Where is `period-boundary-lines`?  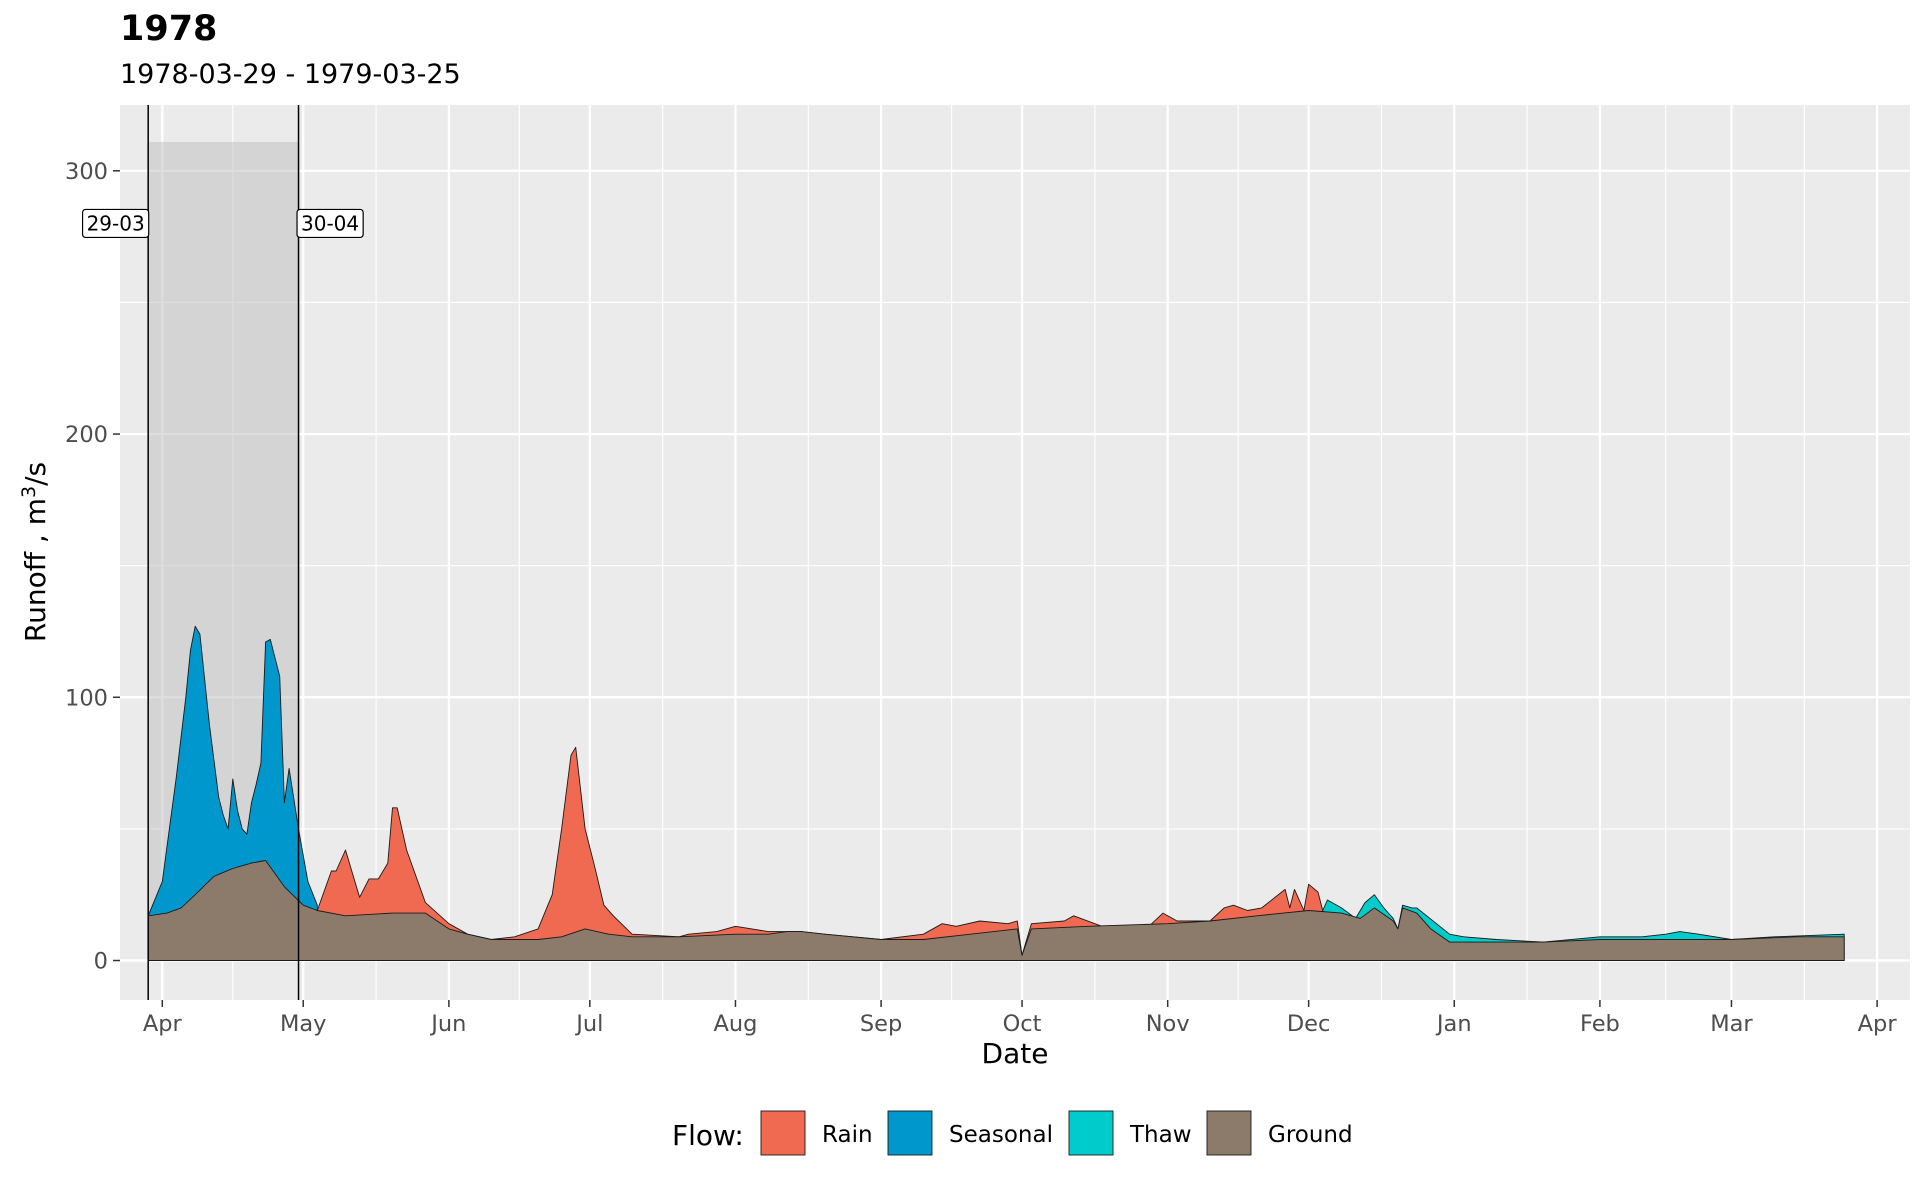
period-boundary-lines is located at coordinates (223, 552).